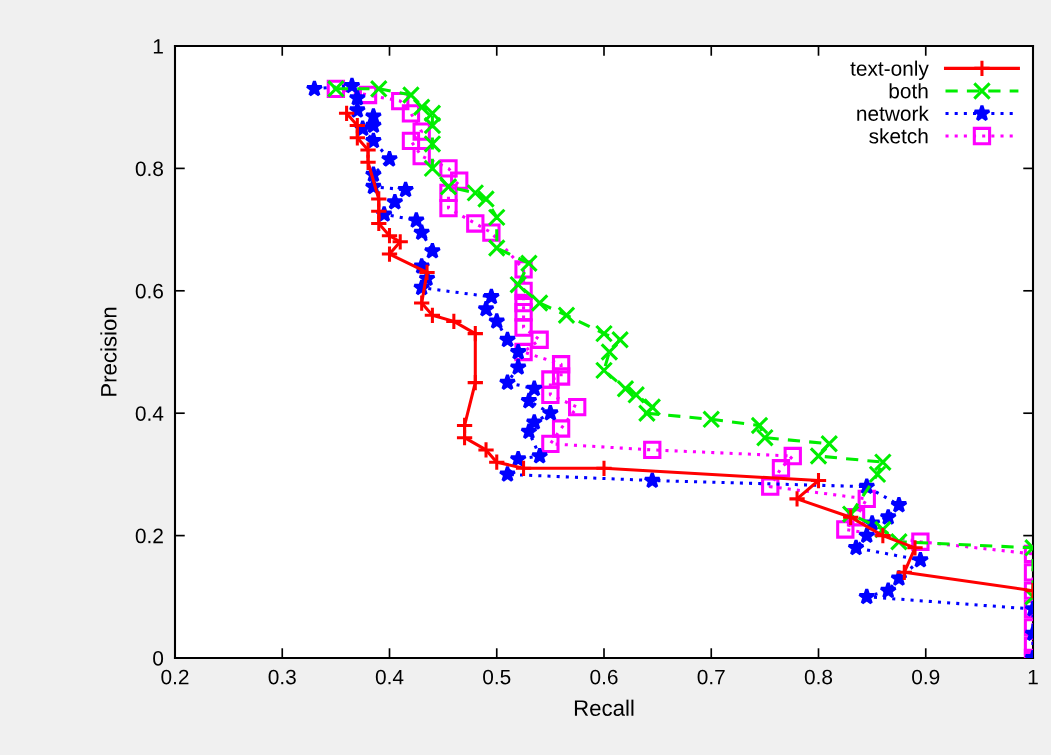 This screenshot has width=1051, height=755. What do you see at coordinates (818, 677) in the screenshot?
I see `x-tick-label: 0.8` at bounding box center [818, 677].